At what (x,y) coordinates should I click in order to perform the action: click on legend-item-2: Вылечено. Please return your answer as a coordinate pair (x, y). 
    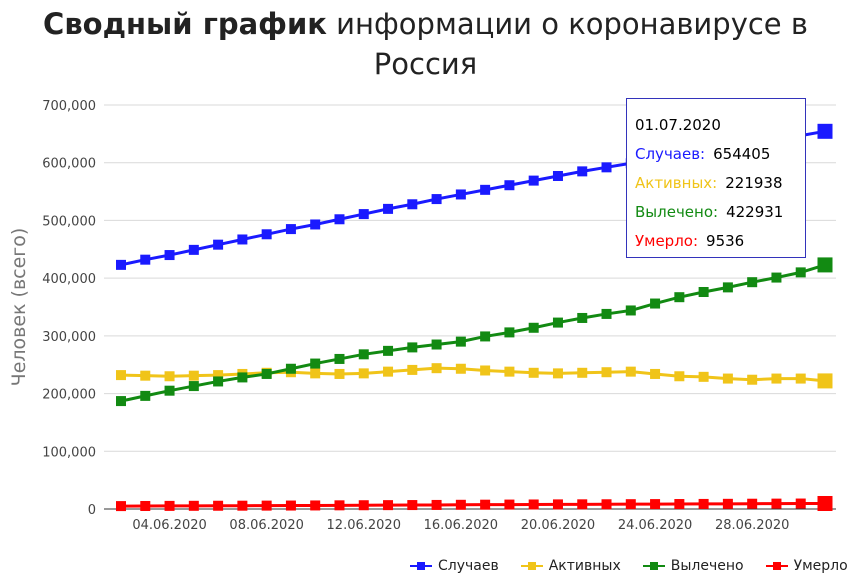
    Looking at the image, I should click on (693, 566).